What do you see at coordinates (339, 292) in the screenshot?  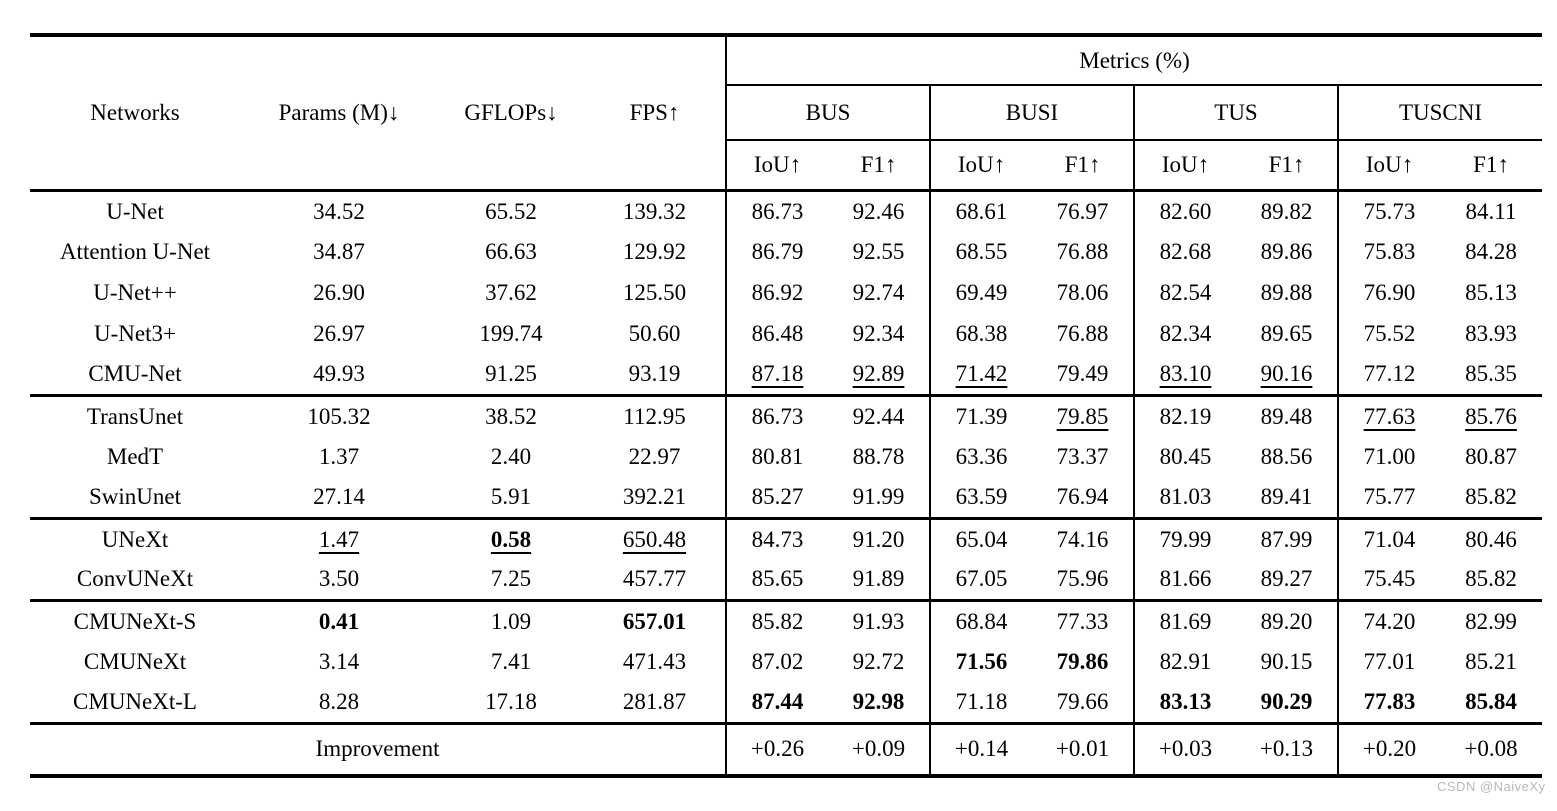 I see `value-cell: 26.90` at bounding box center [339, 292].